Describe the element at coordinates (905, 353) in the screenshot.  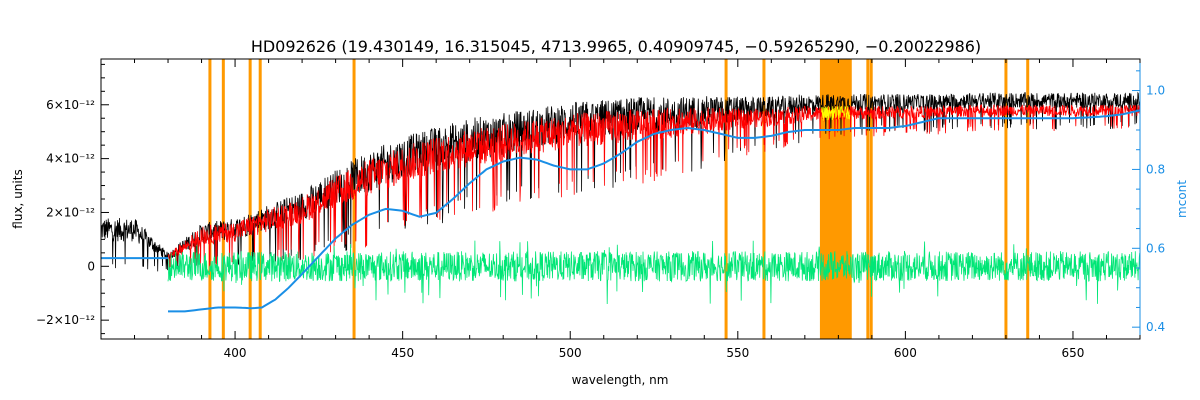
I see `x-tick-label: 600` at that location.